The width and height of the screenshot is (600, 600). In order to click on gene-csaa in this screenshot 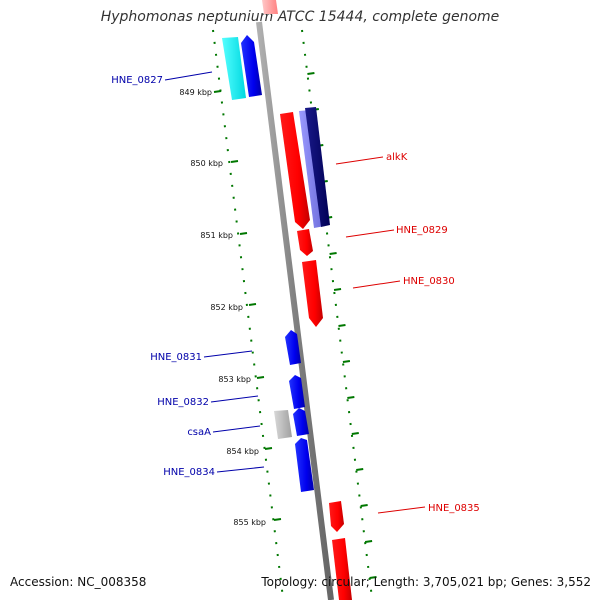, I will do `click(283, 424)`.